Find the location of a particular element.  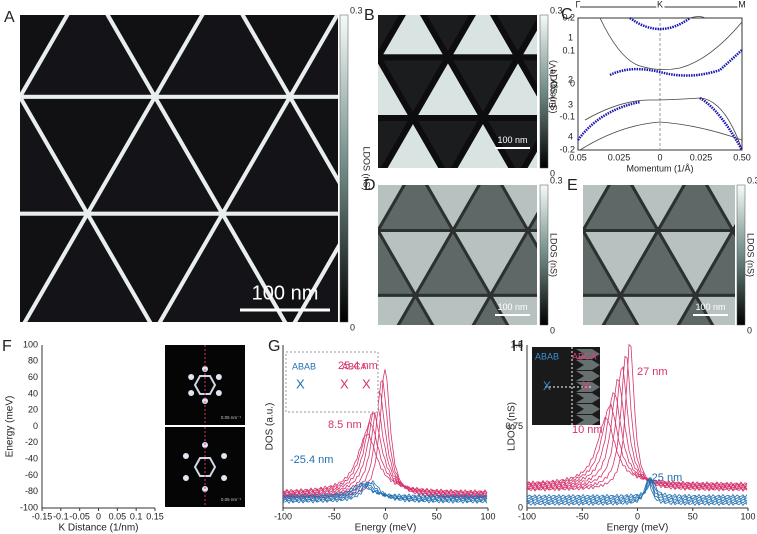

y-tick-label: 1.5 is located at coordinates (516, 344).